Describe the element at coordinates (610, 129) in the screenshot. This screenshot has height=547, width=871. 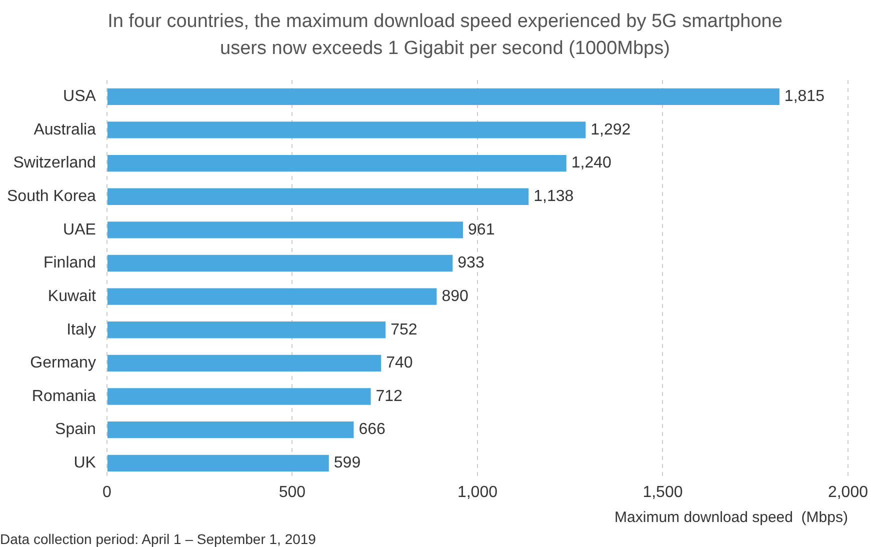
I see `data-label: 1,292` at that location.